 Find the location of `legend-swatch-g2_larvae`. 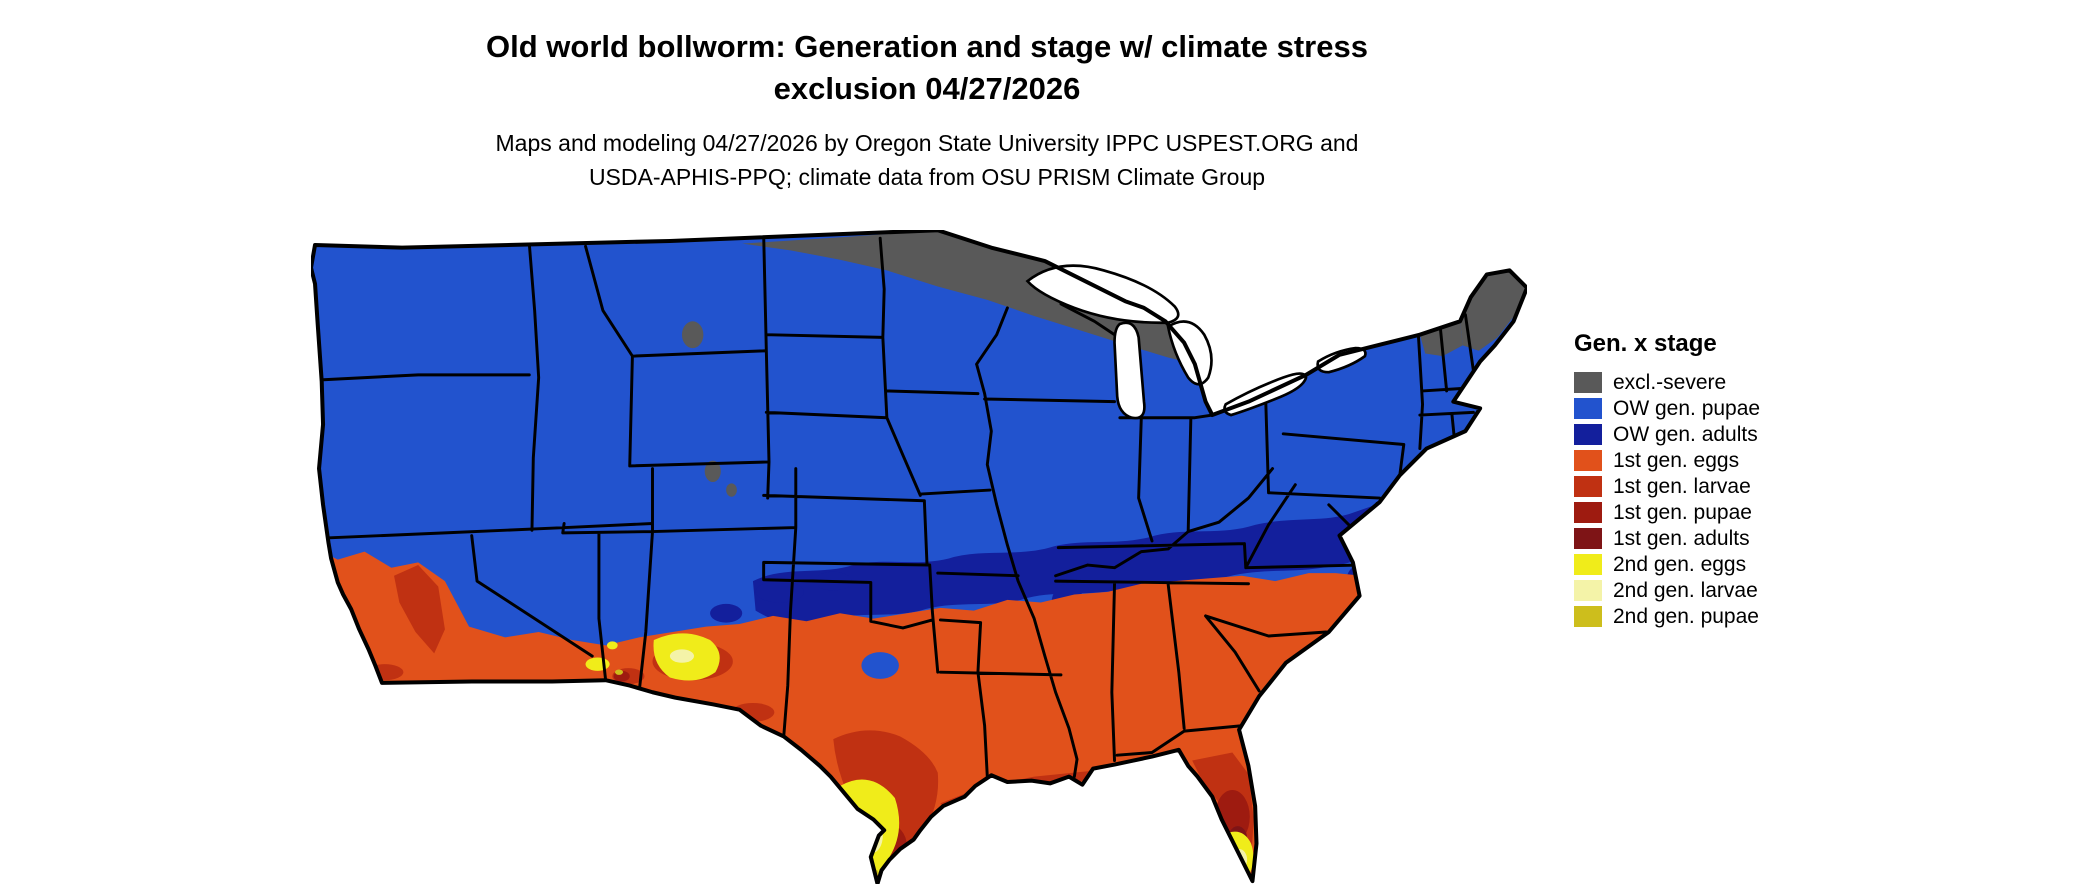

legend-swatch-g2_larvae is located at coordinates (1588, 590).